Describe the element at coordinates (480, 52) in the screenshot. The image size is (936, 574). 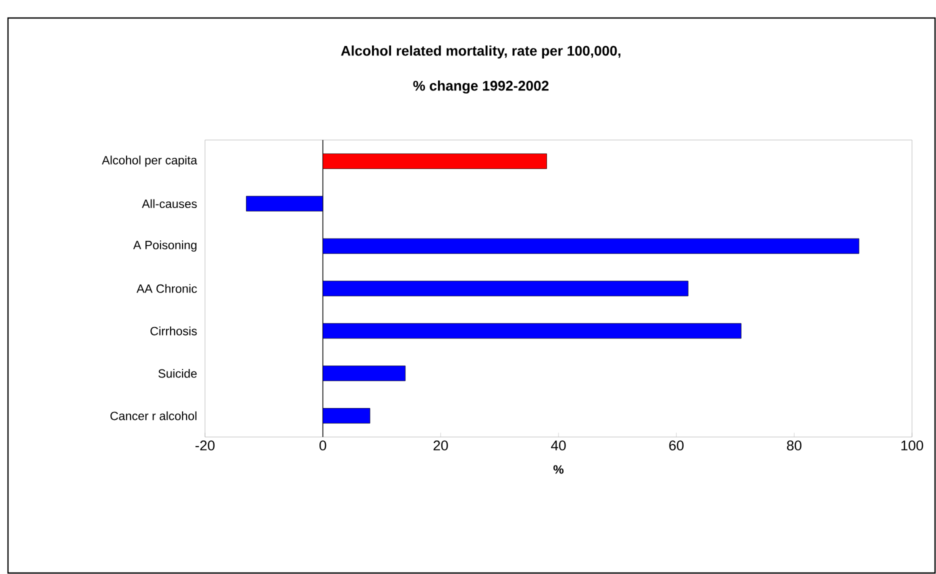
I see `chart-title: Alcohol related mortality, rate per 100,000,` at that location.